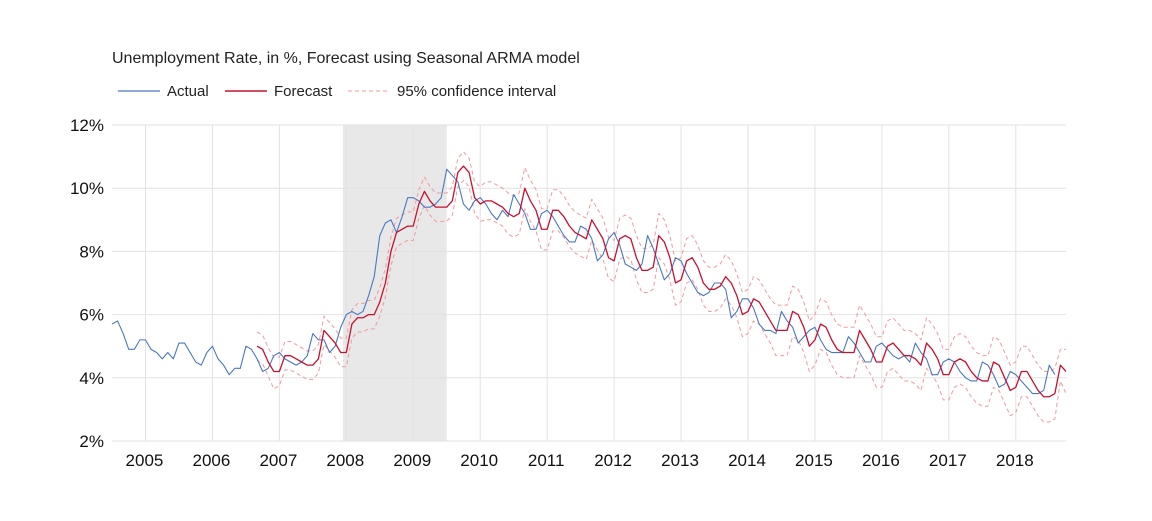  Describe the element at coordinates (91, 315) in the screenshot. I see `y-tick-label: 6%` at that location.